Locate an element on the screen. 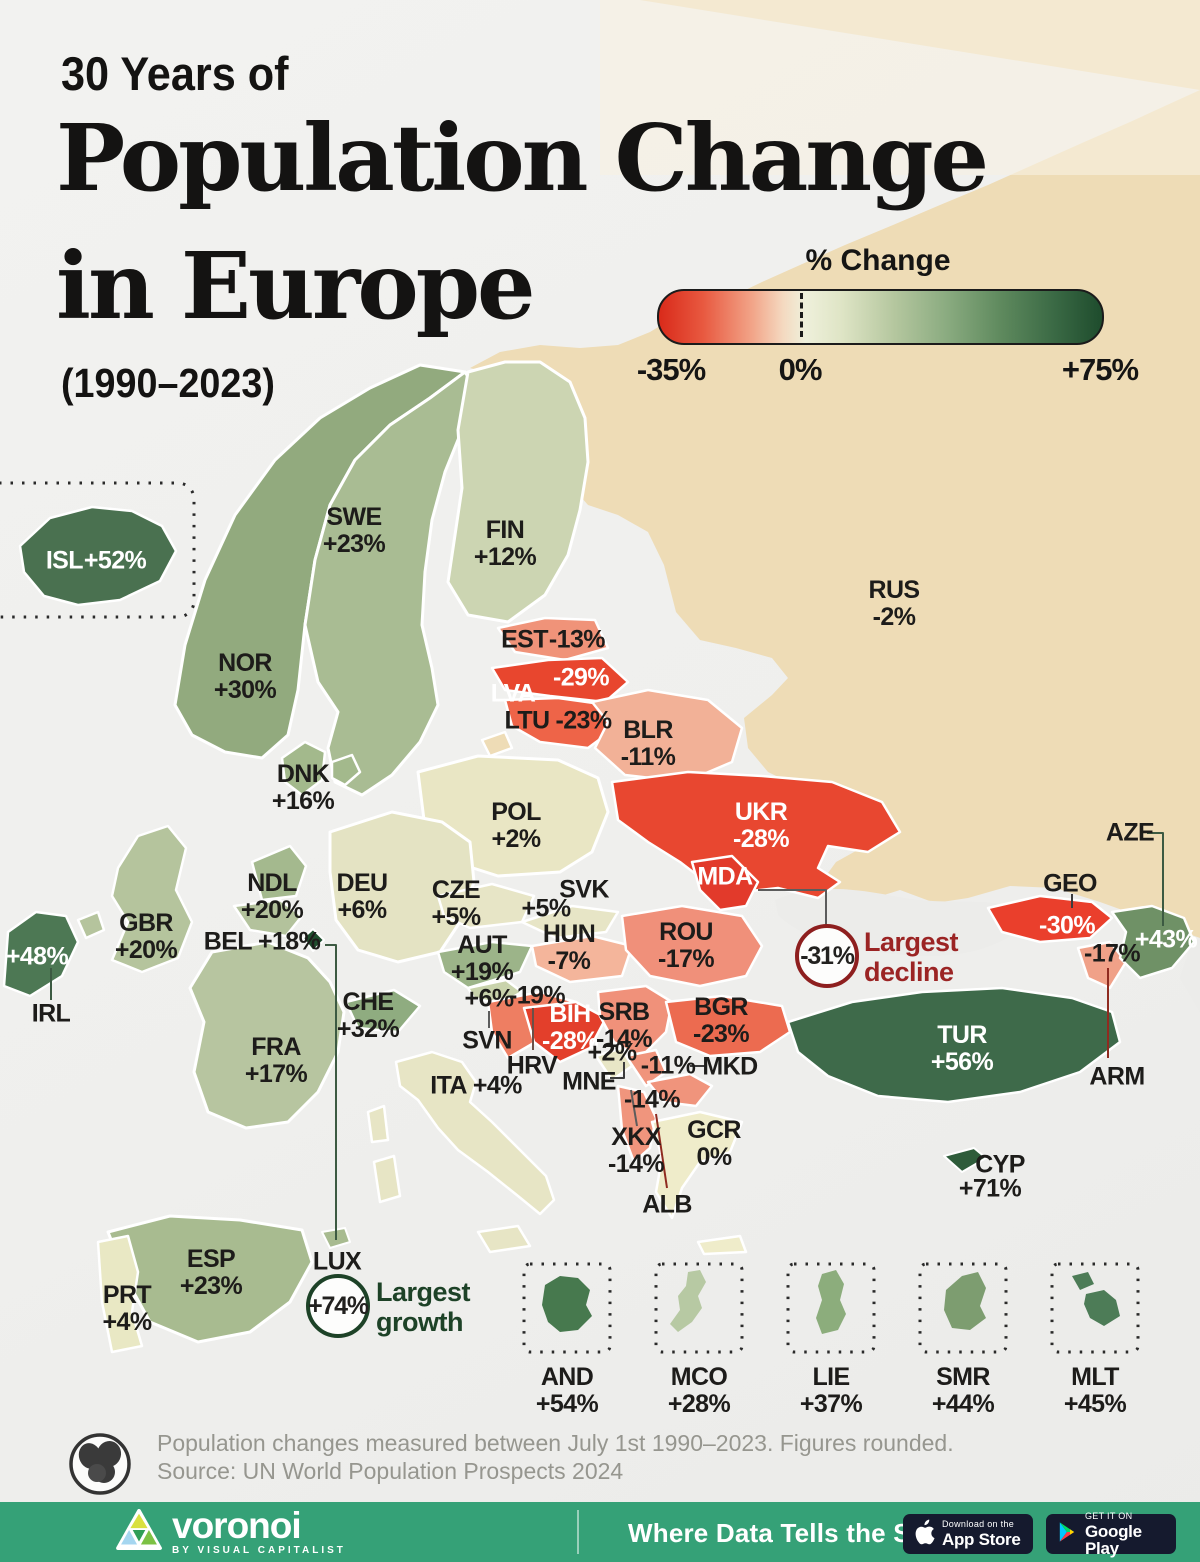  largest-decline-circle: -31% is located at coordinates (827, 956).